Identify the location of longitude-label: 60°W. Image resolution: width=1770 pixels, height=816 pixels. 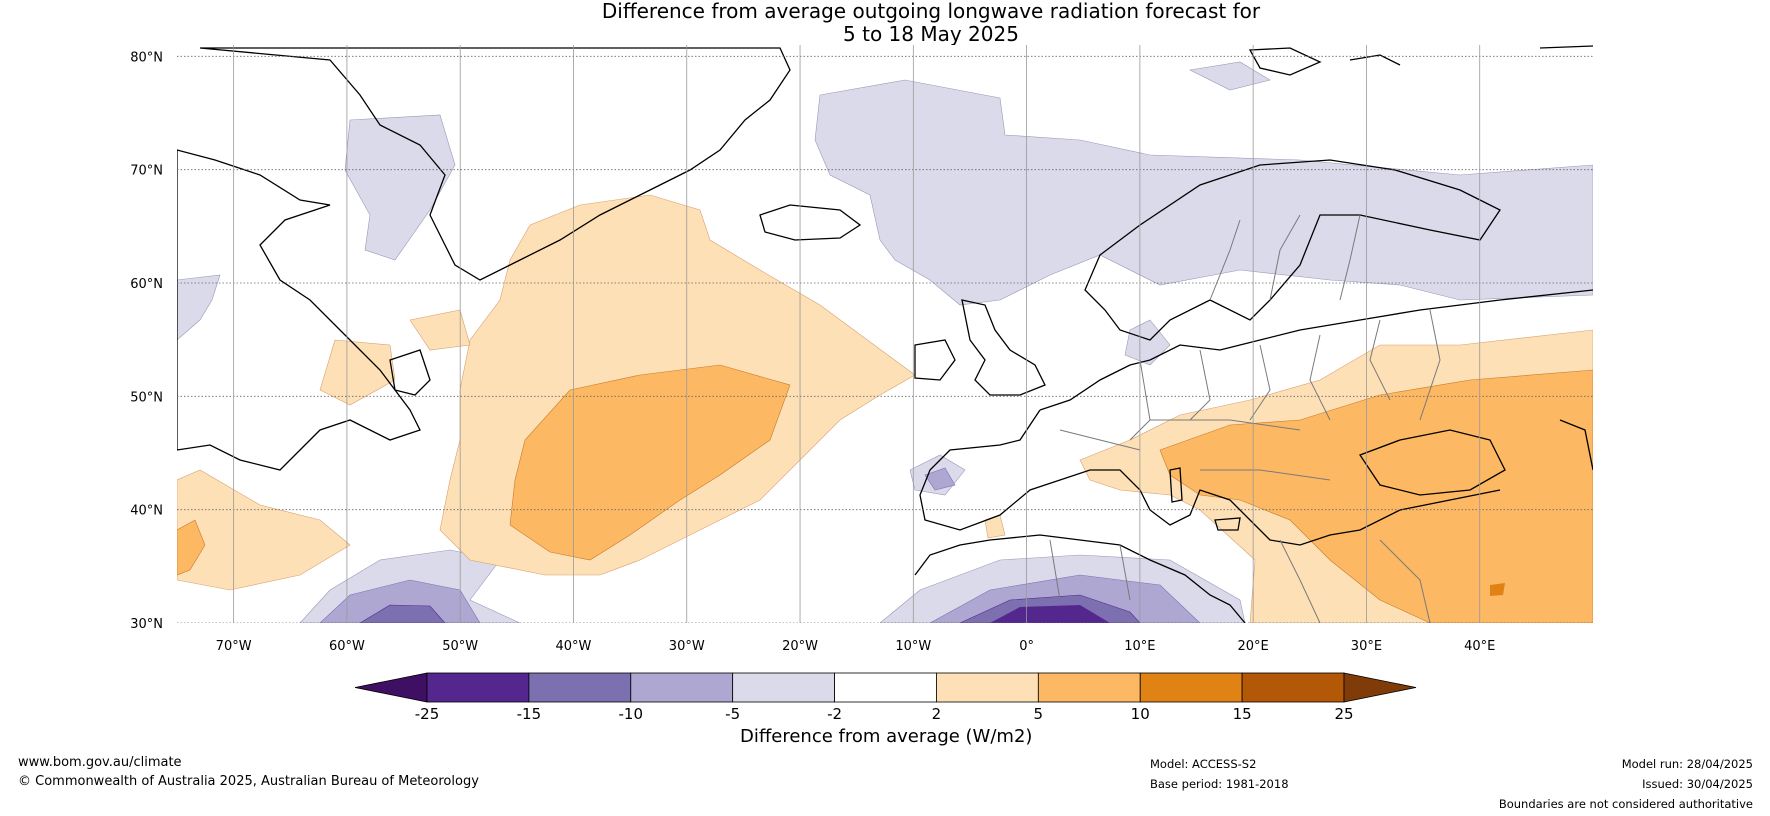
(347, 646).